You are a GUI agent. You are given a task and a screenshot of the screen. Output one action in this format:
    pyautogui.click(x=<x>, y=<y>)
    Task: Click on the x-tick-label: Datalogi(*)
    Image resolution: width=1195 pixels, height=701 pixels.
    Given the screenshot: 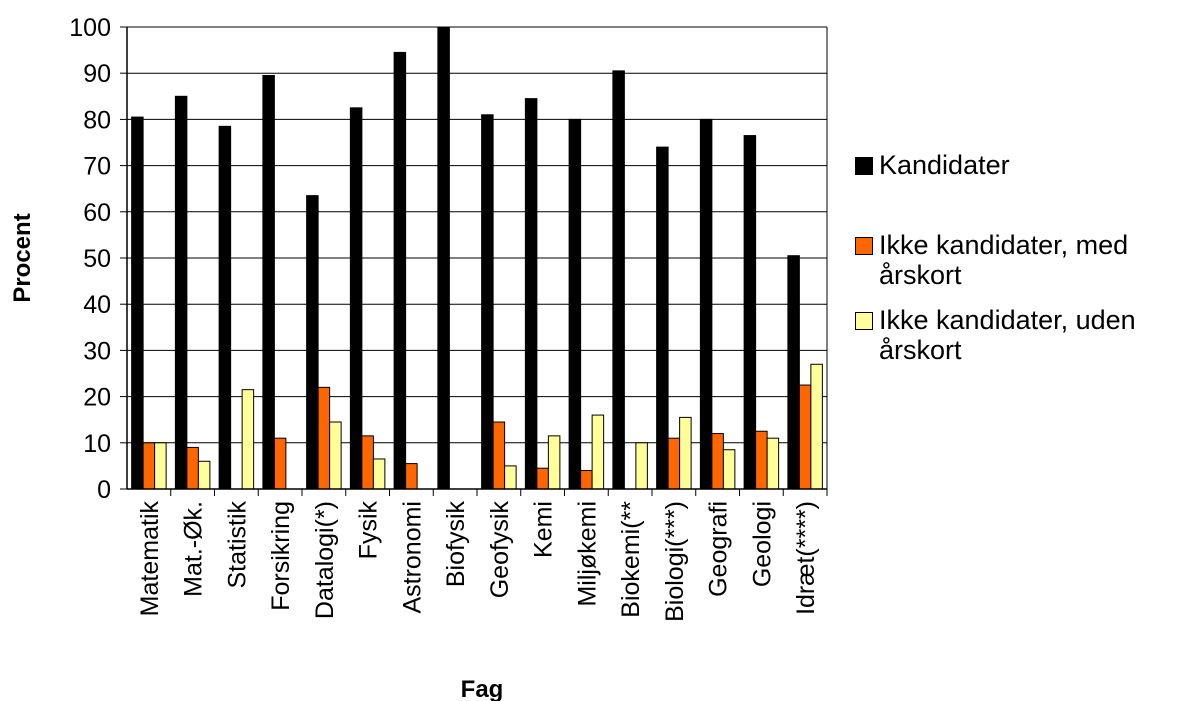 What is the action you would take?
    pyautogui.click(x=325, y=560)
    